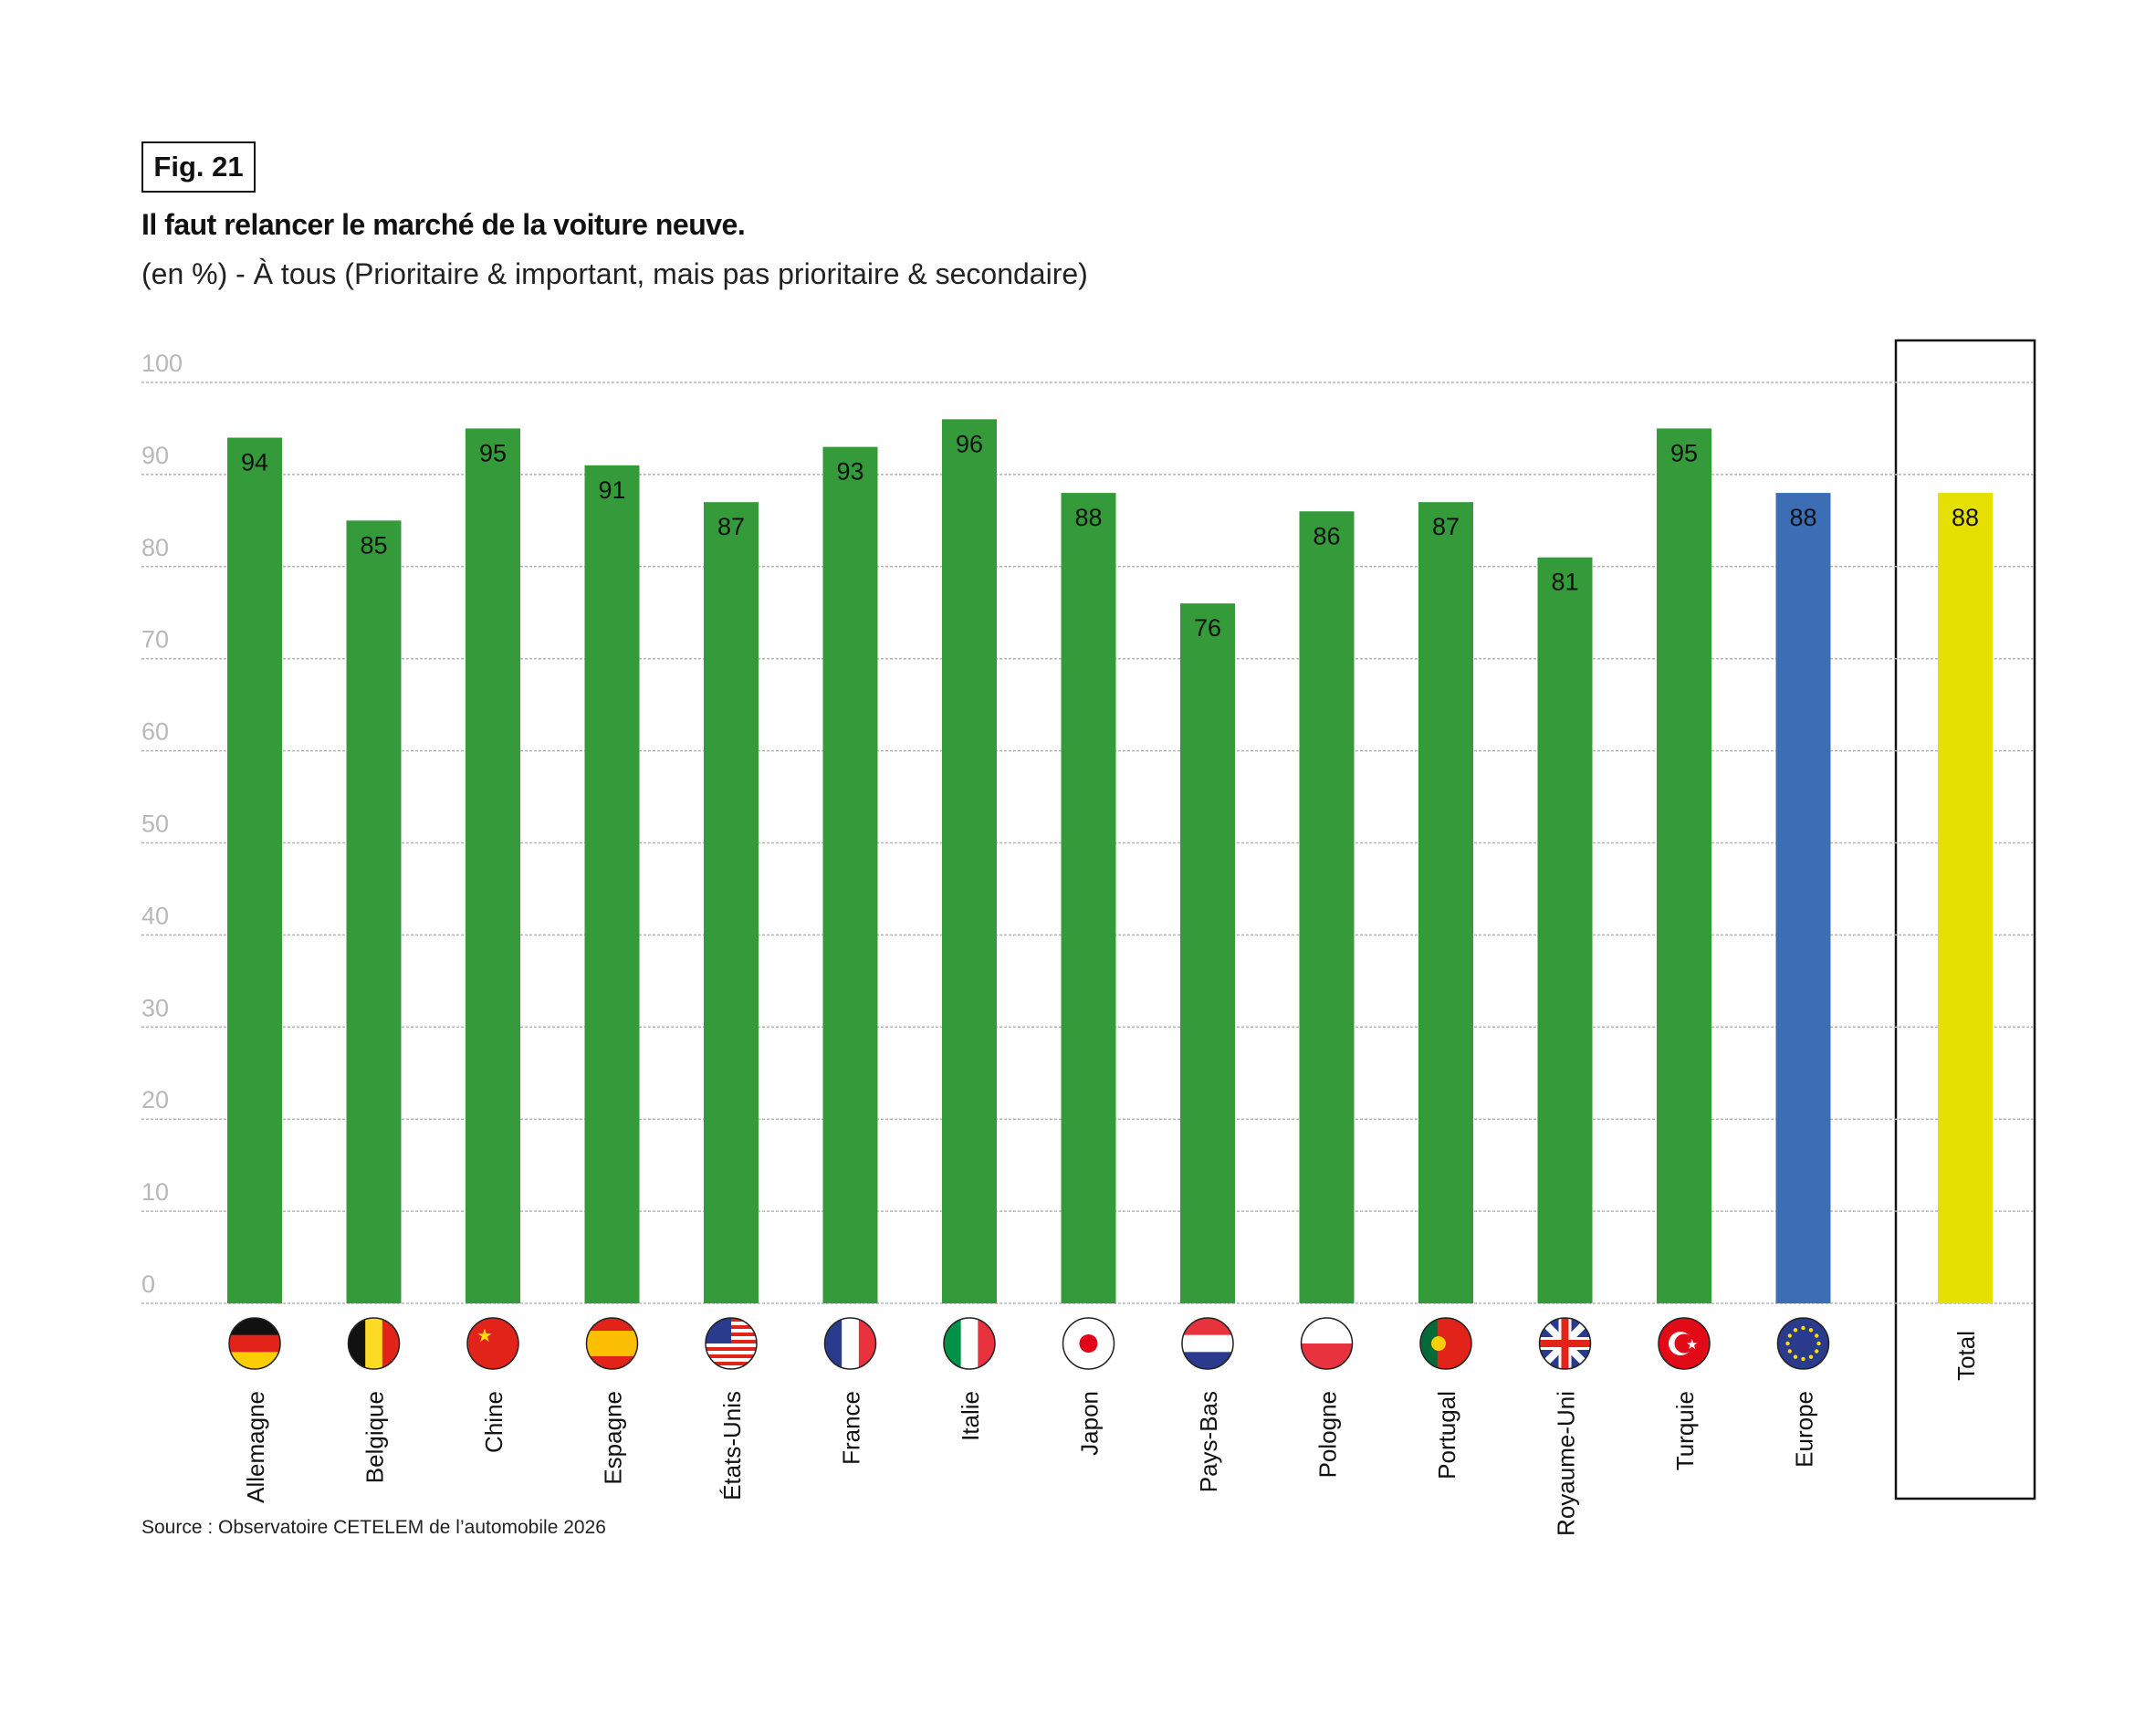  Describe the element at coordinates (1208, 953) in the screenshot. I see `bar-Pays-Bas` at that location.